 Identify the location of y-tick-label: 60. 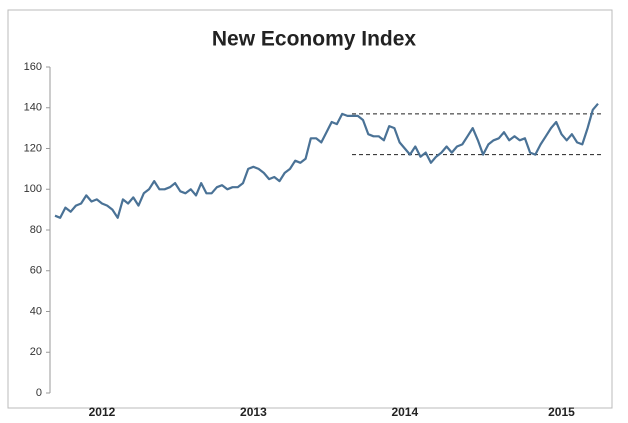
(36, 271).